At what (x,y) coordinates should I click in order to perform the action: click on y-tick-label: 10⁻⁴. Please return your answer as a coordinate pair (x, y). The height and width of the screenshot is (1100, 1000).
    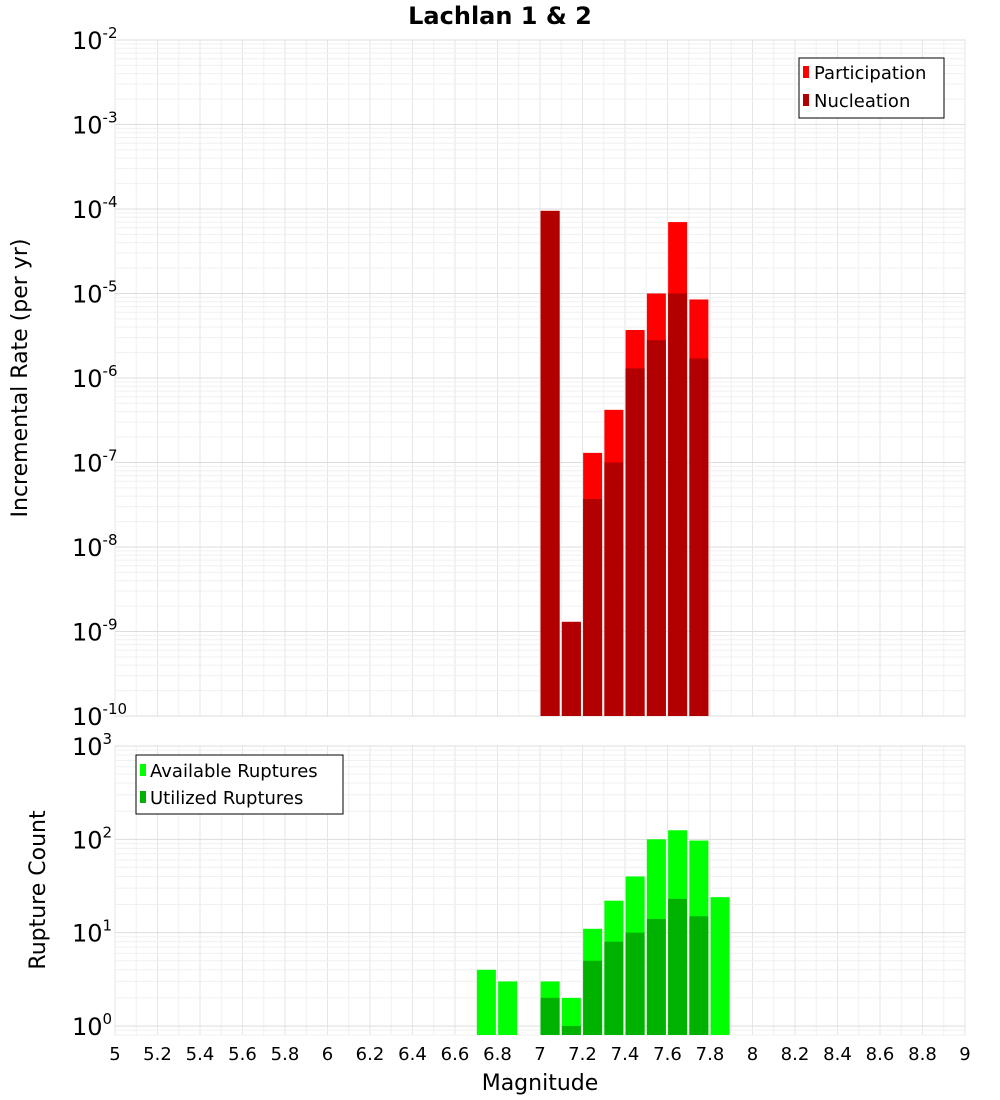
    Looking at the image, I should click on (95, 208).